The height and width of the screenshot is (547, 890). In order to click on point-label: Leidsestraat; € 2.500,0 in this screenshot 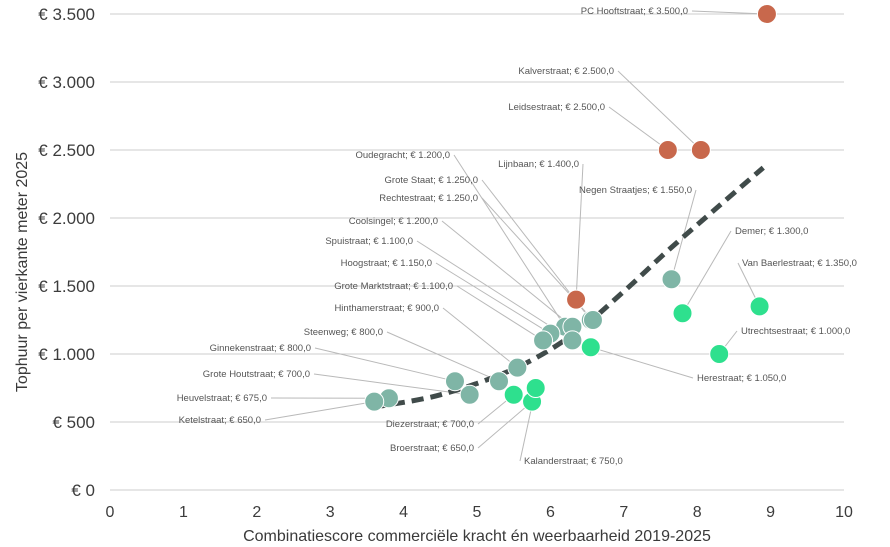, I will do `click(556, 107)`.